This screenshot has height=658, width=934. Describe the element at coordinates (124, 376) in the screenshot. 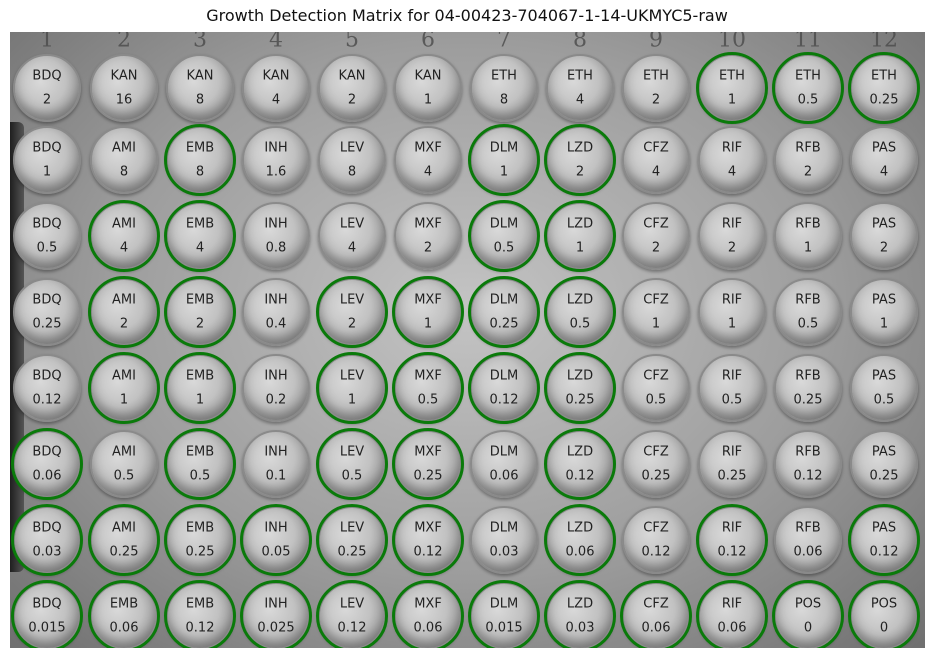

I see `well-drug-label: AMI` at that location.